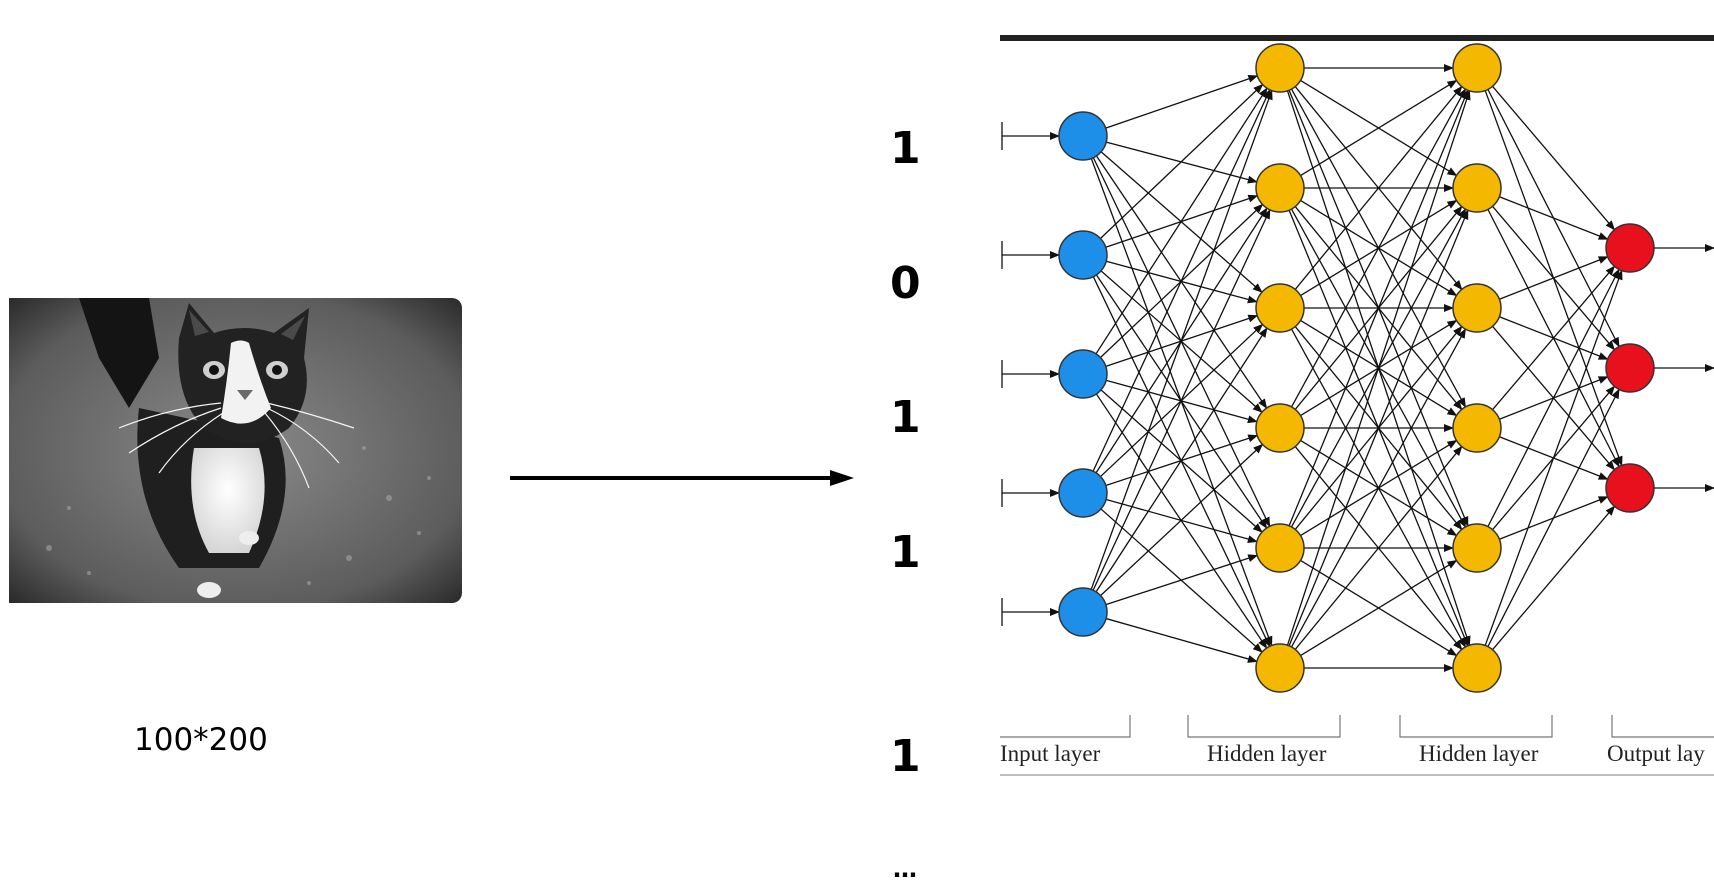  What do you see at coordinates (235, 450) in the screenshot?
I see `cat-photo` at bounding box center [235, 450].